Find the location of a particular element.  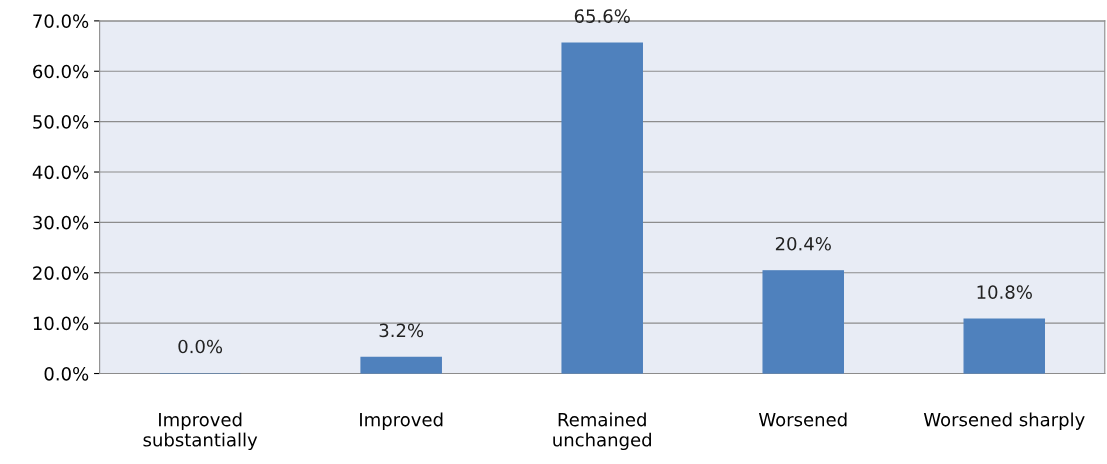

x-tick-label: Worsened is located at coordinates (802, 419).